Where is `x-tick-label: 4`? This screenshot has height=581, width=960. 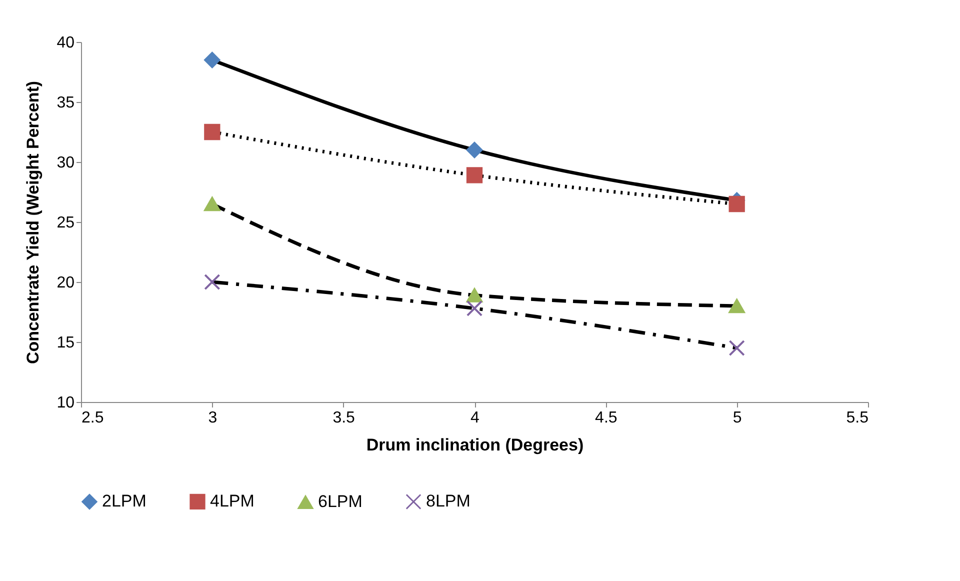 x-tick-label: 4 is located at coordinates (475, 418).